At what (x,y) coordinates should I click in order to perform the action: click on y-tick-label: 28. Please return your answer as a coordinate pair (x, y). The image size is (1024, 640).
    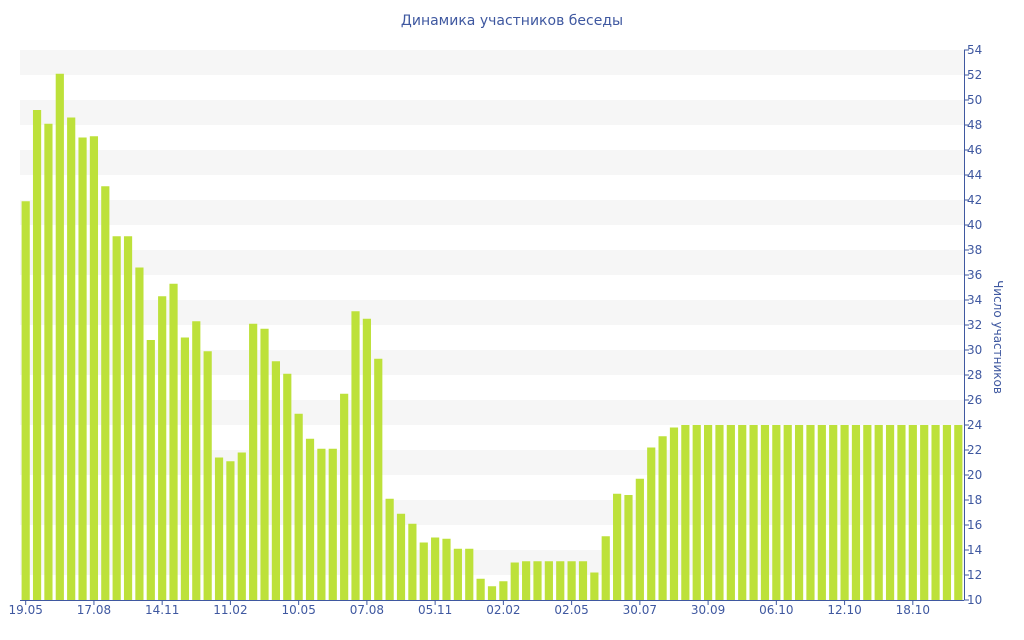
    Looking at the image, I should click on (974, 375).